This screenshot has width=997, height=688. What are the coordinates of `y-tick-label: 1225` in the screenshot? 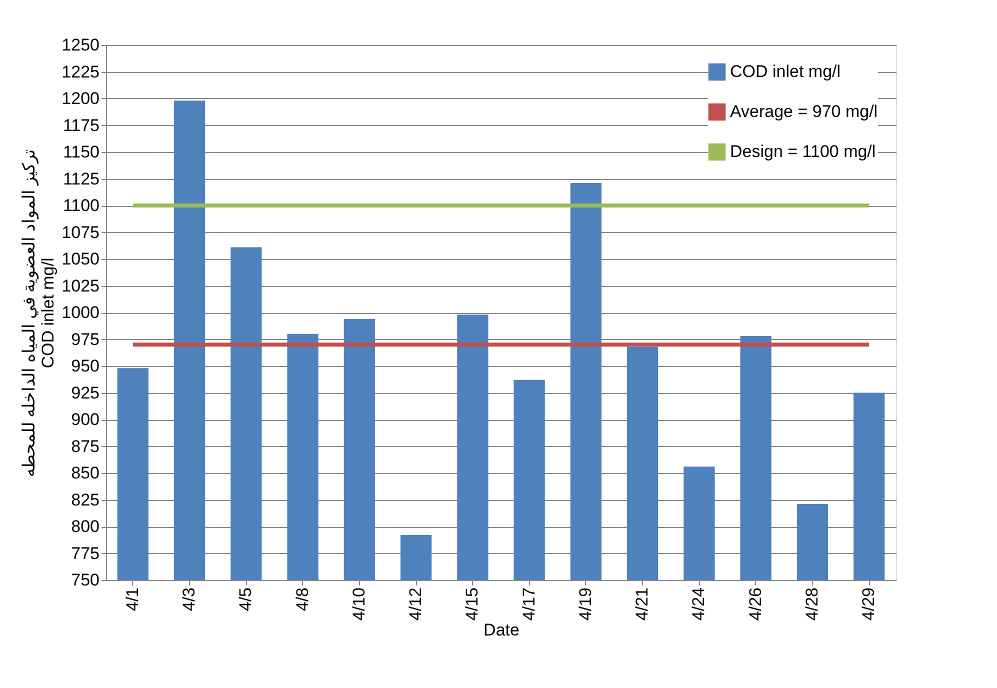 It's located at (81, 72).